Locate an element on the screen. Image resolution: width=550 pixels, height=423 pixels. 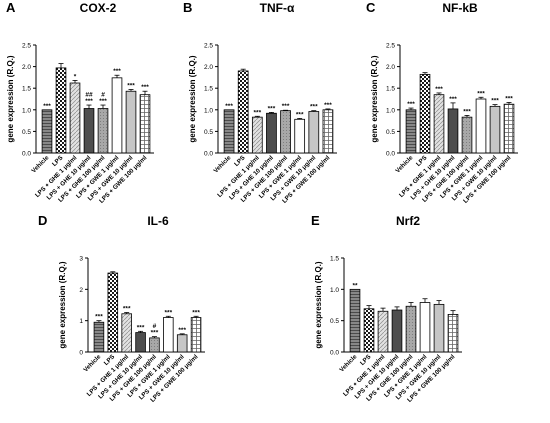
significance-label: * is located at coordinates (75, 76).